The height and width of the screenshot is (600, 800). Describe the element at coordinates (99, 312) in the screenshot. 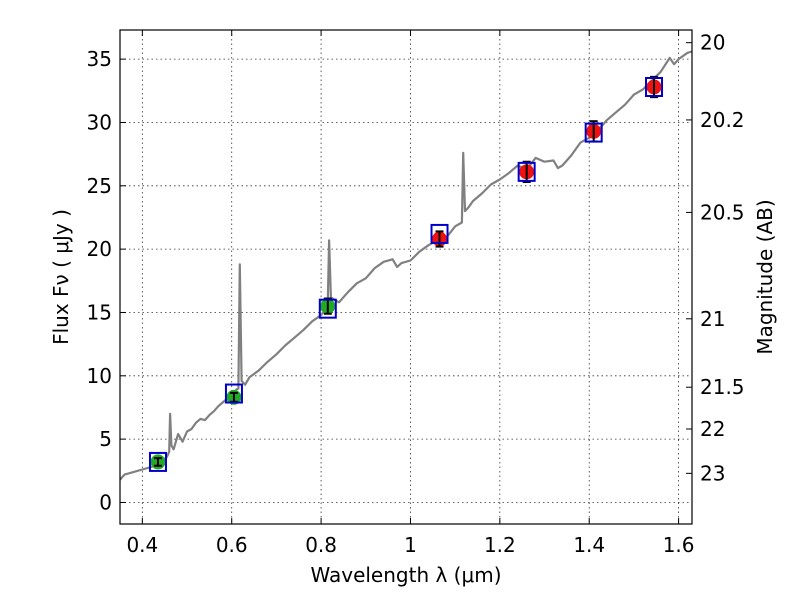

I see `y-tick-label: 15` at that location.